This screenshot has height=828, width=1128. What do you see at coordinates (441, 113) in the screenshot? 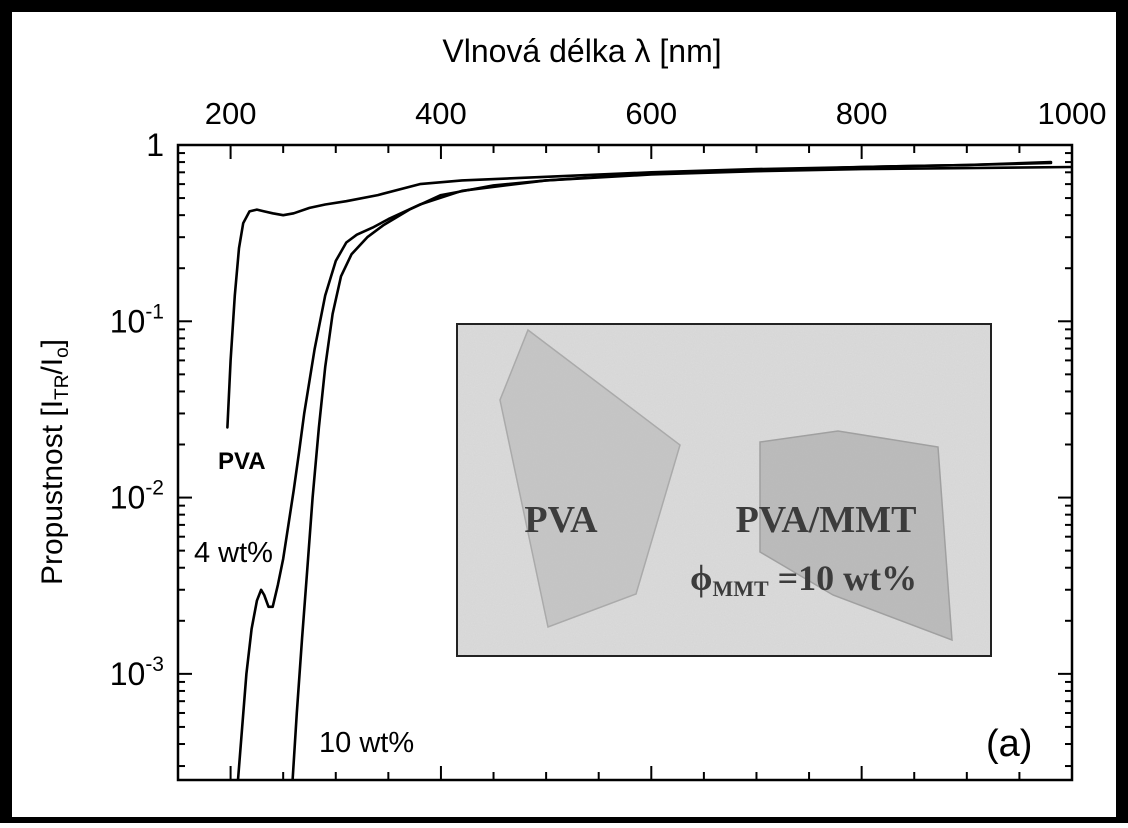
I see `x-tick-label: 400` at bounding box center [441, 113].